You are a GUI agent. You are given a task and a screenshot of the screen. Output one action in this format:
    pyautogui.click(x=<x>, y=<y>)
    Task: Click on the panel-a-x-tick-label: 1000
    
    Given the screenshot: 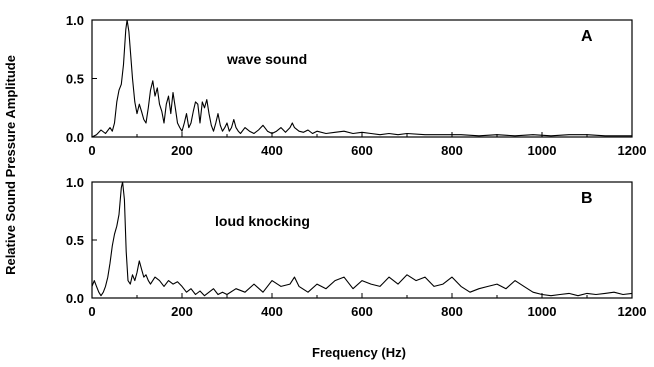 What is the action you would take?
    pyautogui.click(x=542, y=150)
    